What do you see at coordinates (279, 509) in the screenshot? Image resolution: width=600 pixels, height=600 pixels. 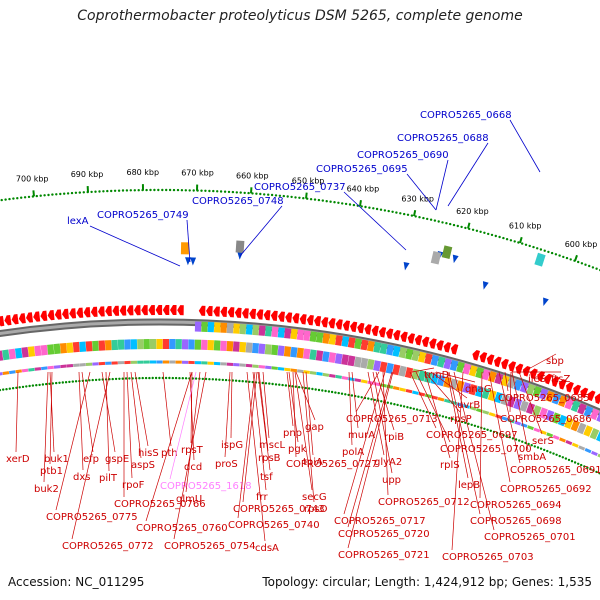 I see `lower-gene-label: COPRO5265_0743` at bounding box center [279, 509].